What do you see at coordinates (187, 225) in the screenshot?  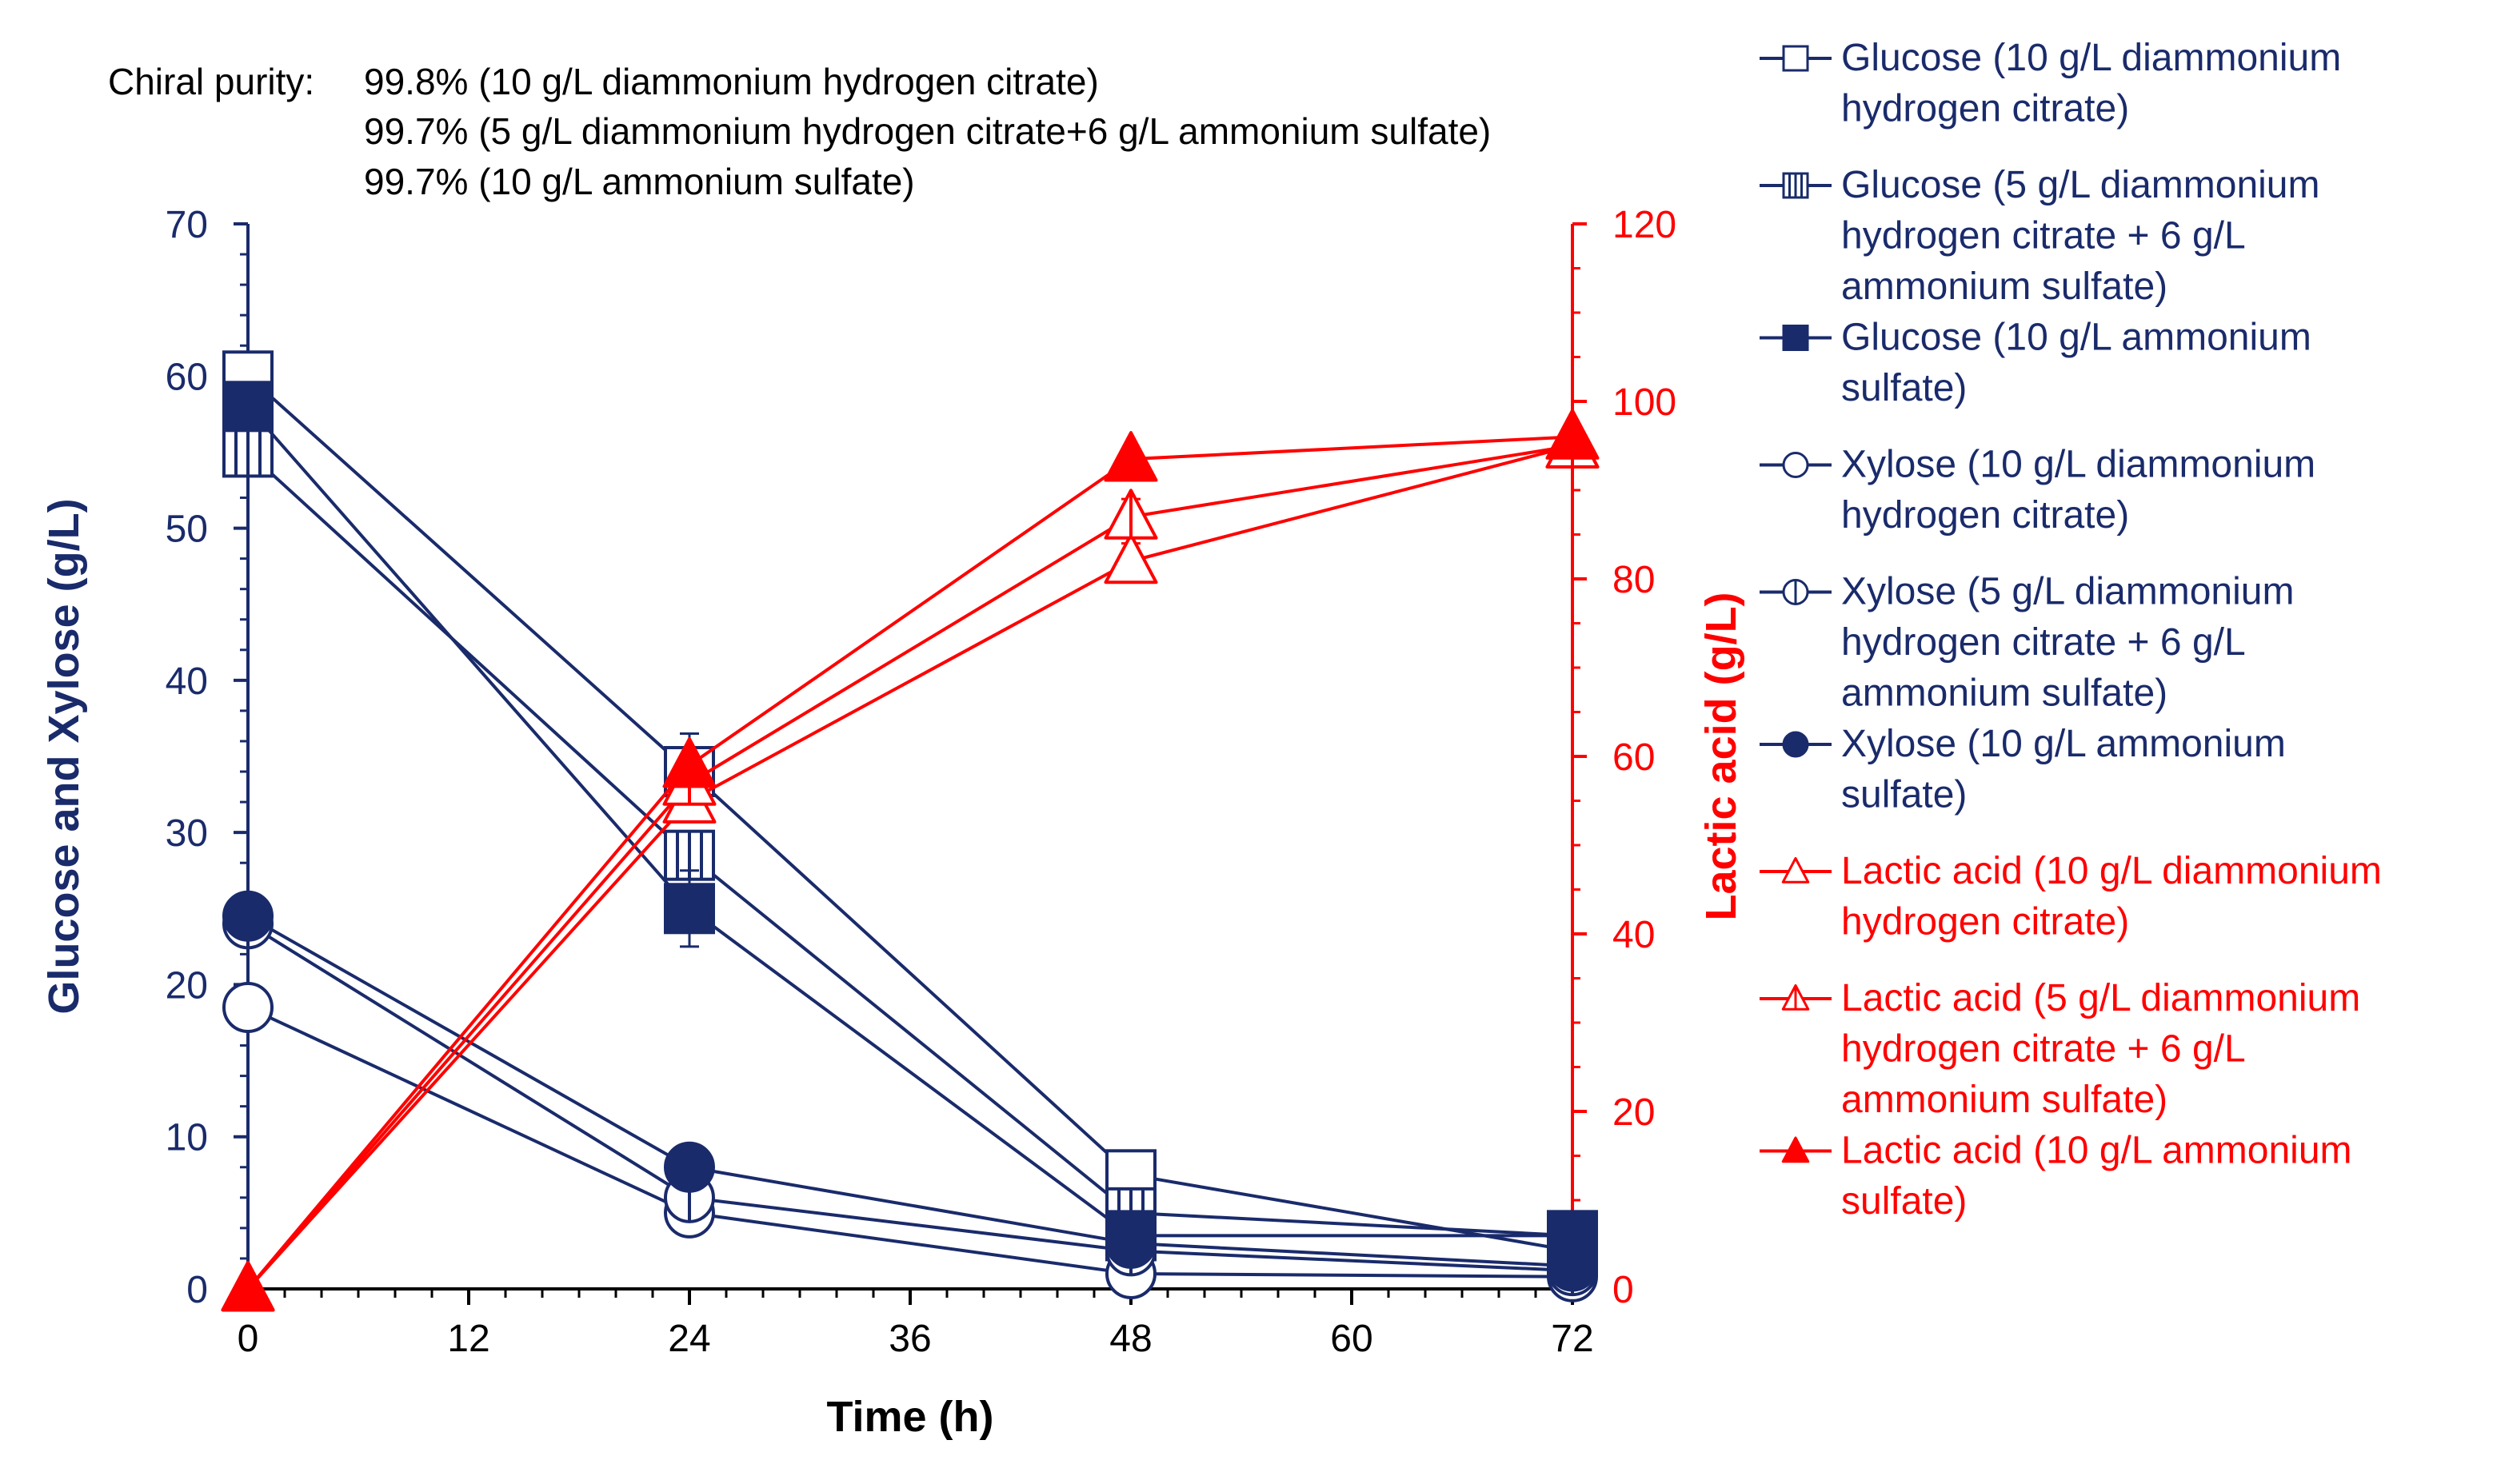 I see `left-tick-label: 70` at bounding box center [187, 225].